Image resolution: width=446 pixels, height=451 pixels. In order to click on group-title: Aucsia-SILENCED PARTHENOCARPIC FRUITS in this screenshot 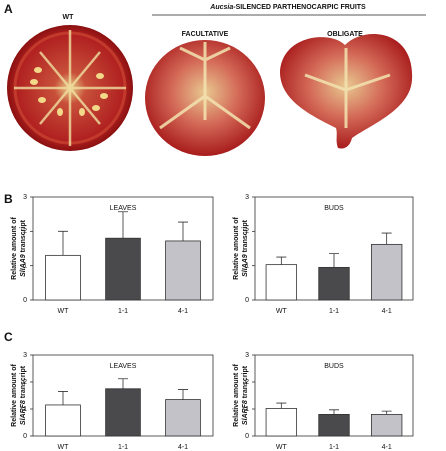, I will do `click(287, 7)`.